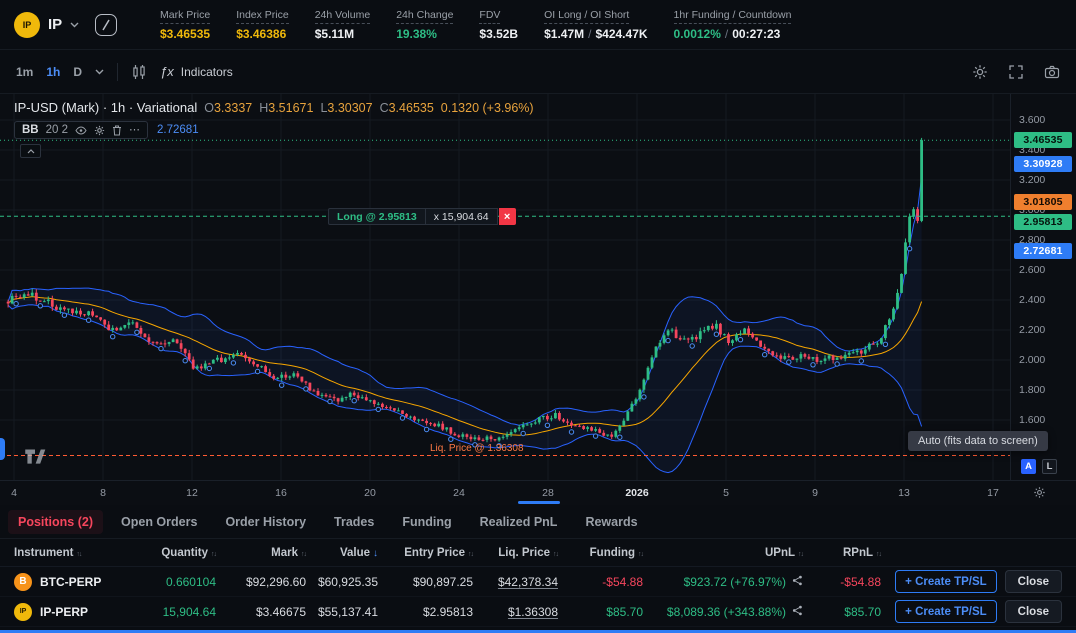  What do you see at coordinates (106, 24) in the screenshot?
I see `leverage-slider-icon` at bounding box center [106, 24].